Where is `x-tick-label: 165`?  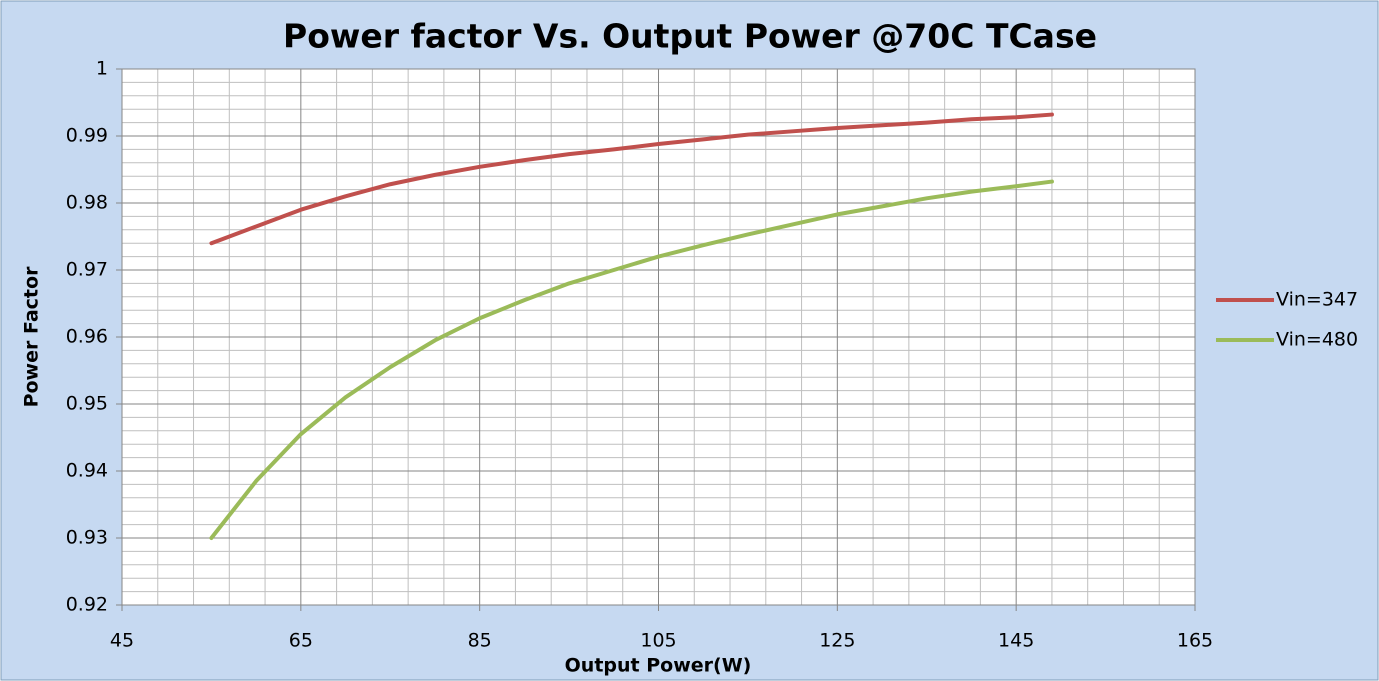 x-tick-label: 165 is located at coordinates (1195, 641).